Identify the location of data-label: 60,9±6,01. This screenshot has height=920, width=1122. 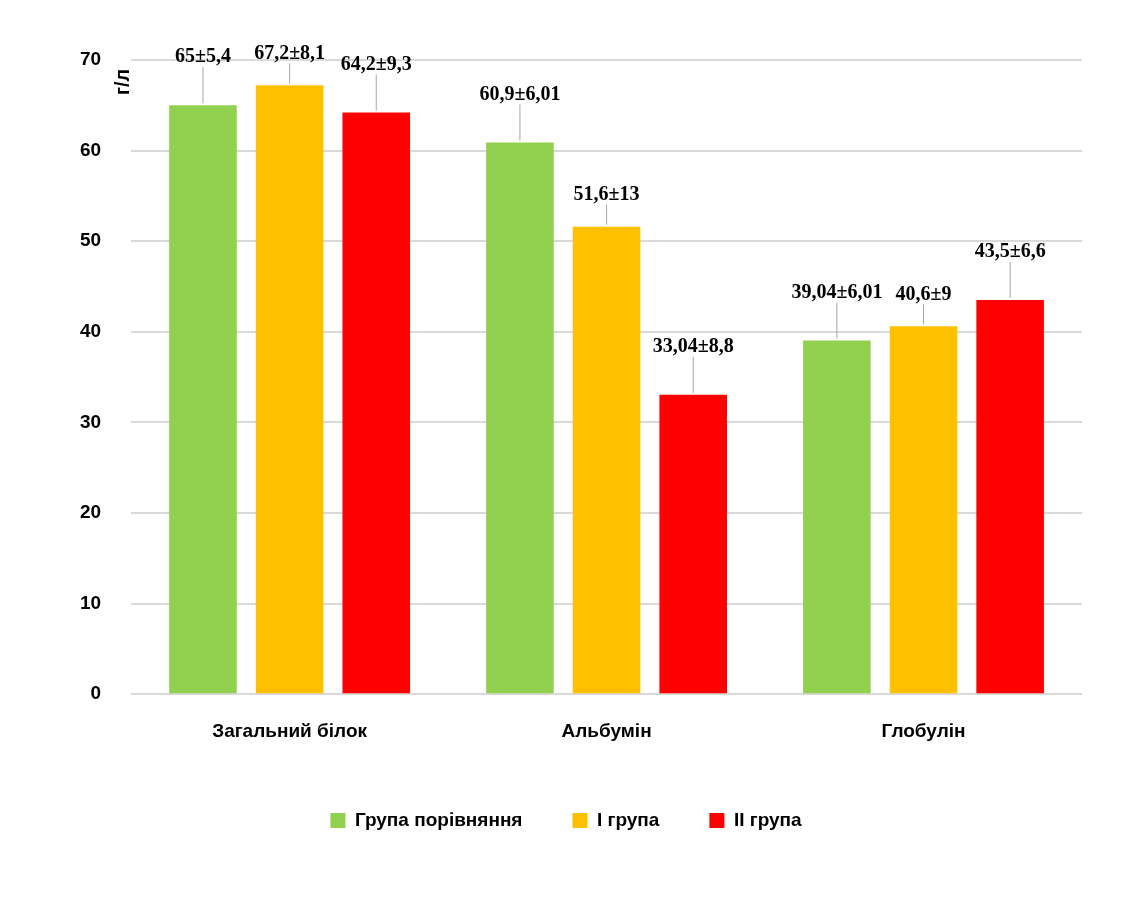
(520, 92).